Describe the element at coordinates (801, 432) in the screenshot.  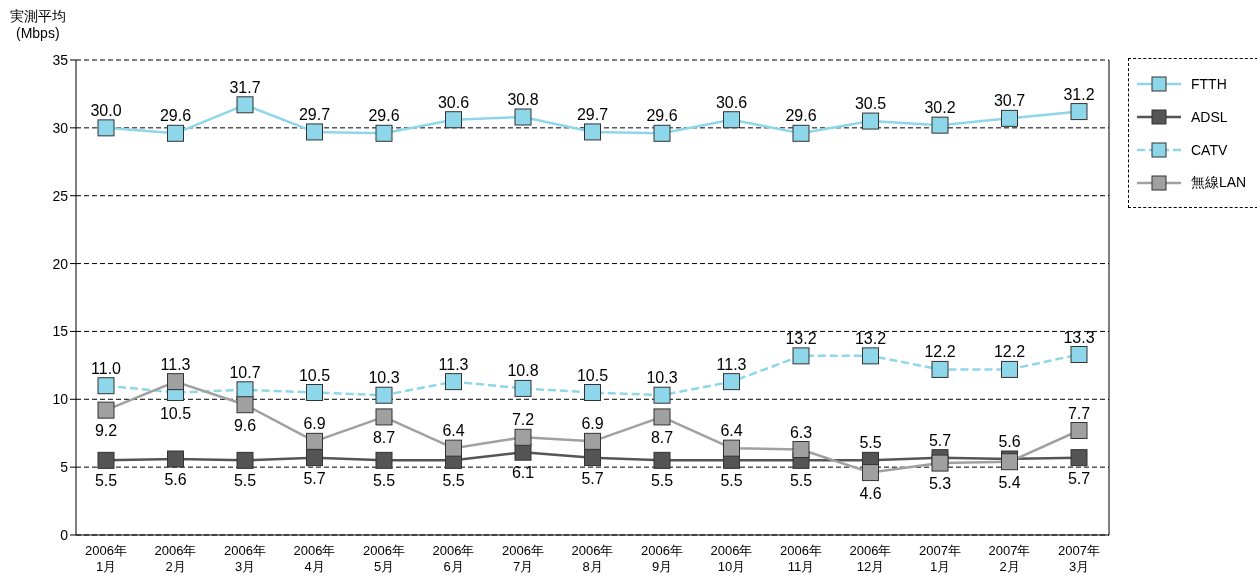
I see `data-label: 6.3` at that location.